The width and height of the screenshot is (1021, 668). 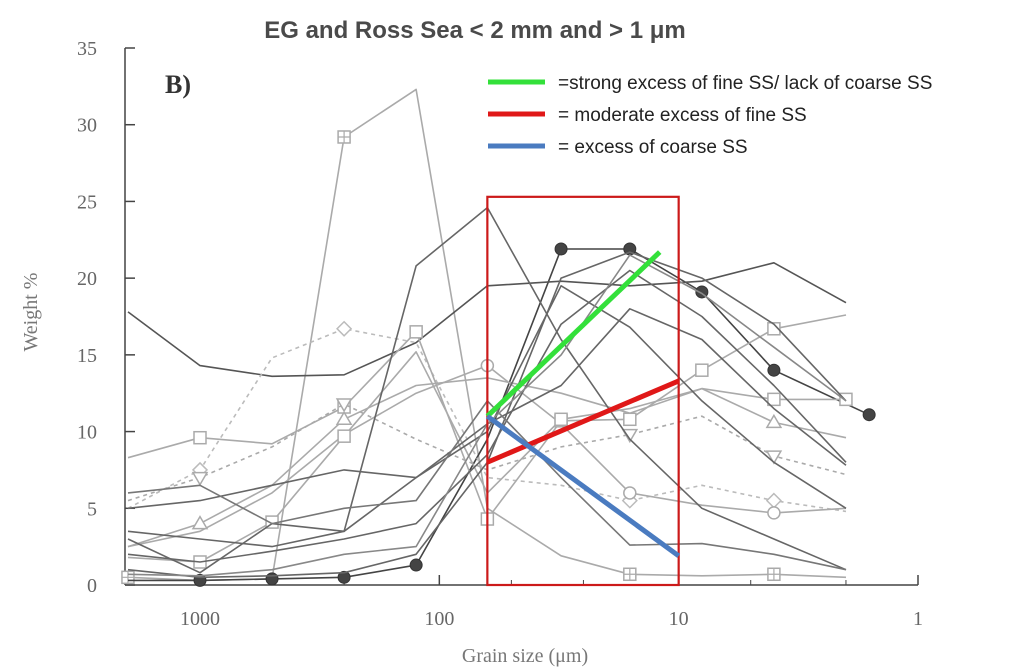 I want to click on legend-item: = excess of coarse SS, so click(x=618, y=147).